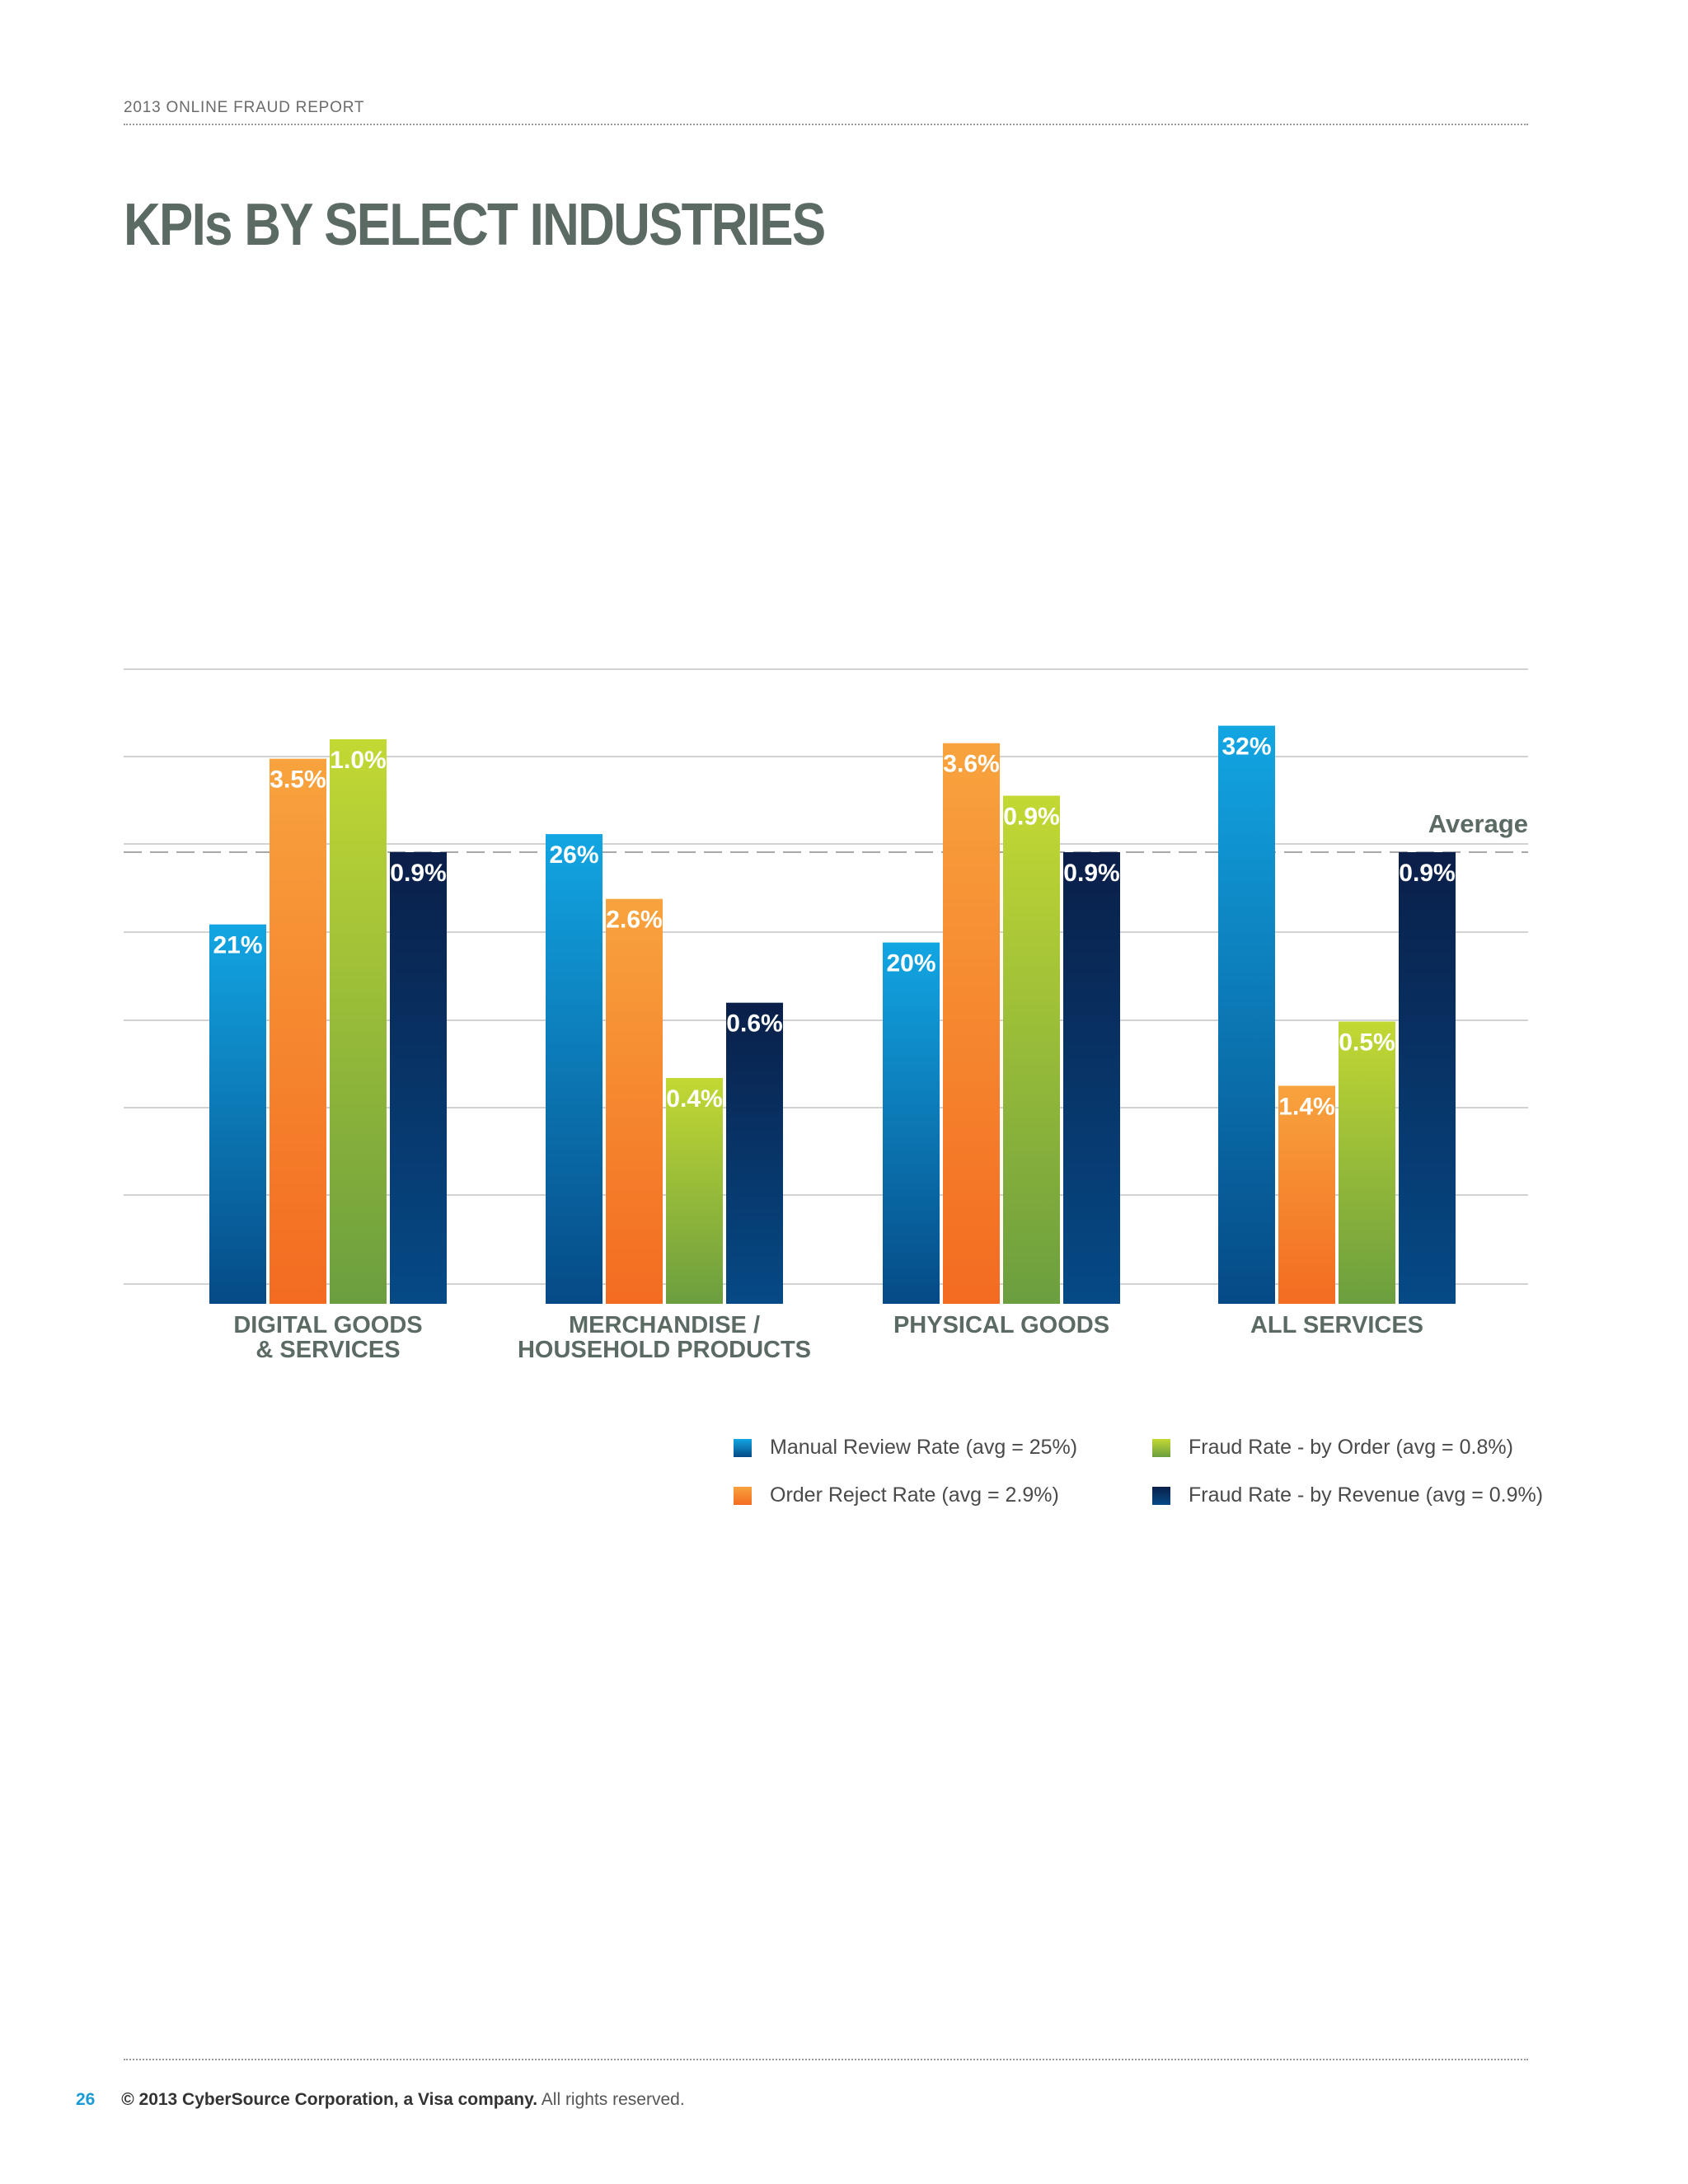 The height and width of the screenshot is (2184, 1688). Describe the element at coordinates (244, 107) in the screenshot. I see `report-header: 2013 ONLINE FRAUD REPORT` at that location.